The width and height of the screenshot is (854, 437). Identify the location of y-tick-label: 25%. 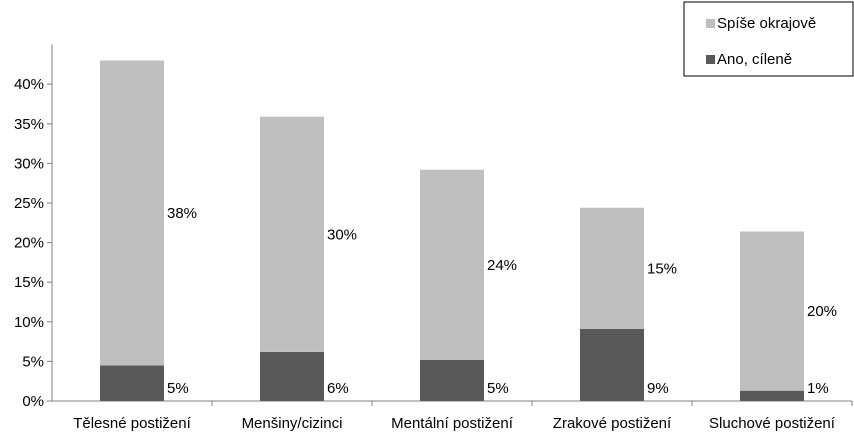
(29, 203).